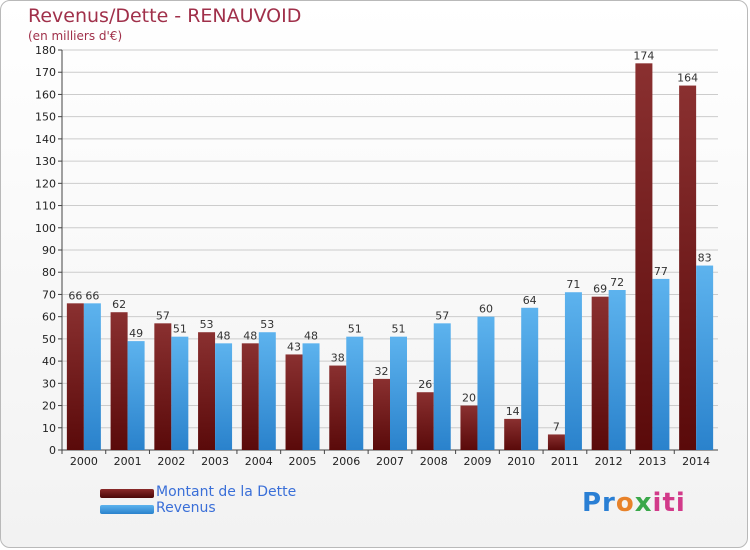  I want to click on legend-label-revenus: Revenus, so click(186, 508).